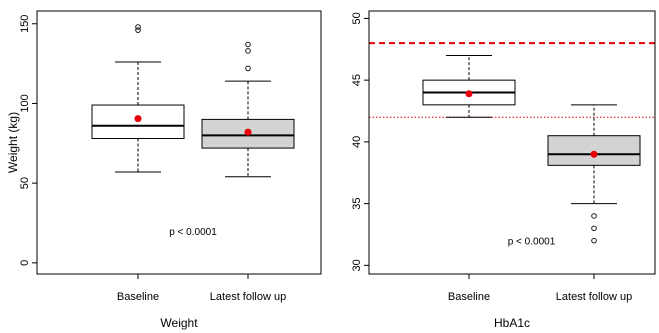  Describe the element at coordinates (28, 140) in the screenshot. I see `weight-y-axis: 0 50 100 150` at that location.